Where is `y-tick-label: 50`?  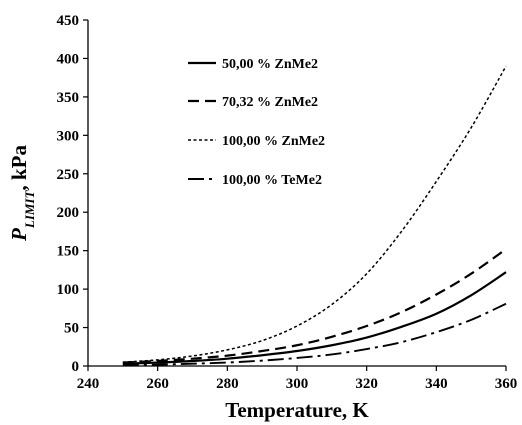 y-tick-label: 50 is located at coordinates (71, 329).